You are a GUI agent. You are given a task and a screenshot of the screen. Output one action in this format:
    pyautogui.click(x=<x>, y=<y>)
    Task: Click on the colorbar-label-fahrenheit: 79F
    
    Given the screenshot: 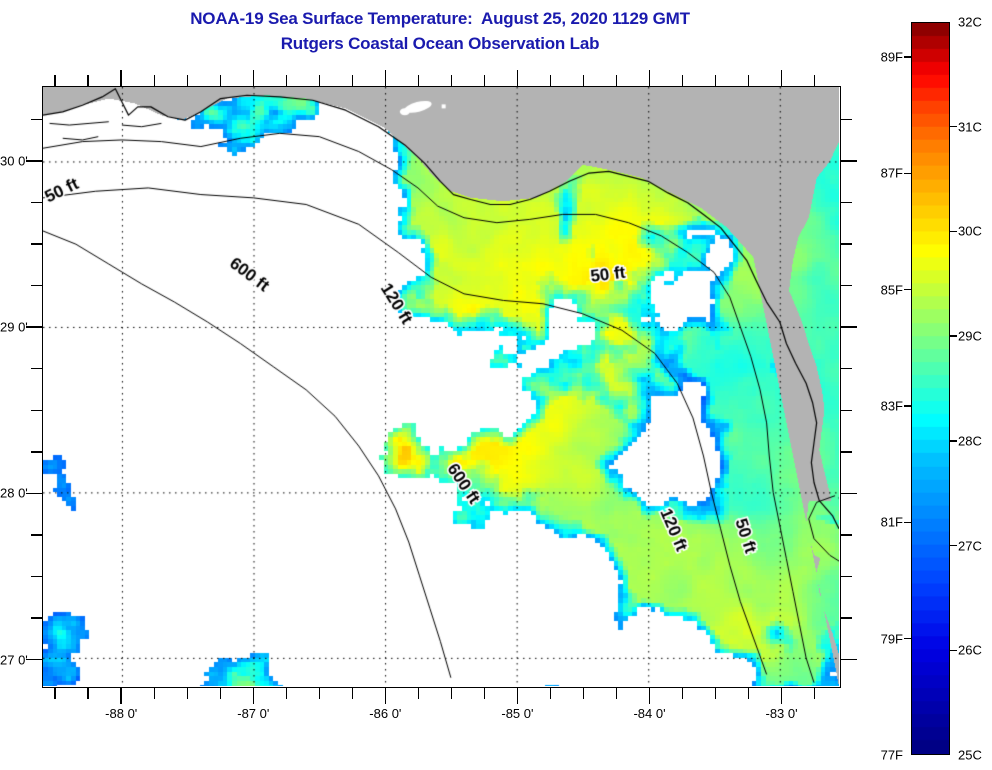 What is the action you would take?
    pyautogui.click(x=891, y=639)
    